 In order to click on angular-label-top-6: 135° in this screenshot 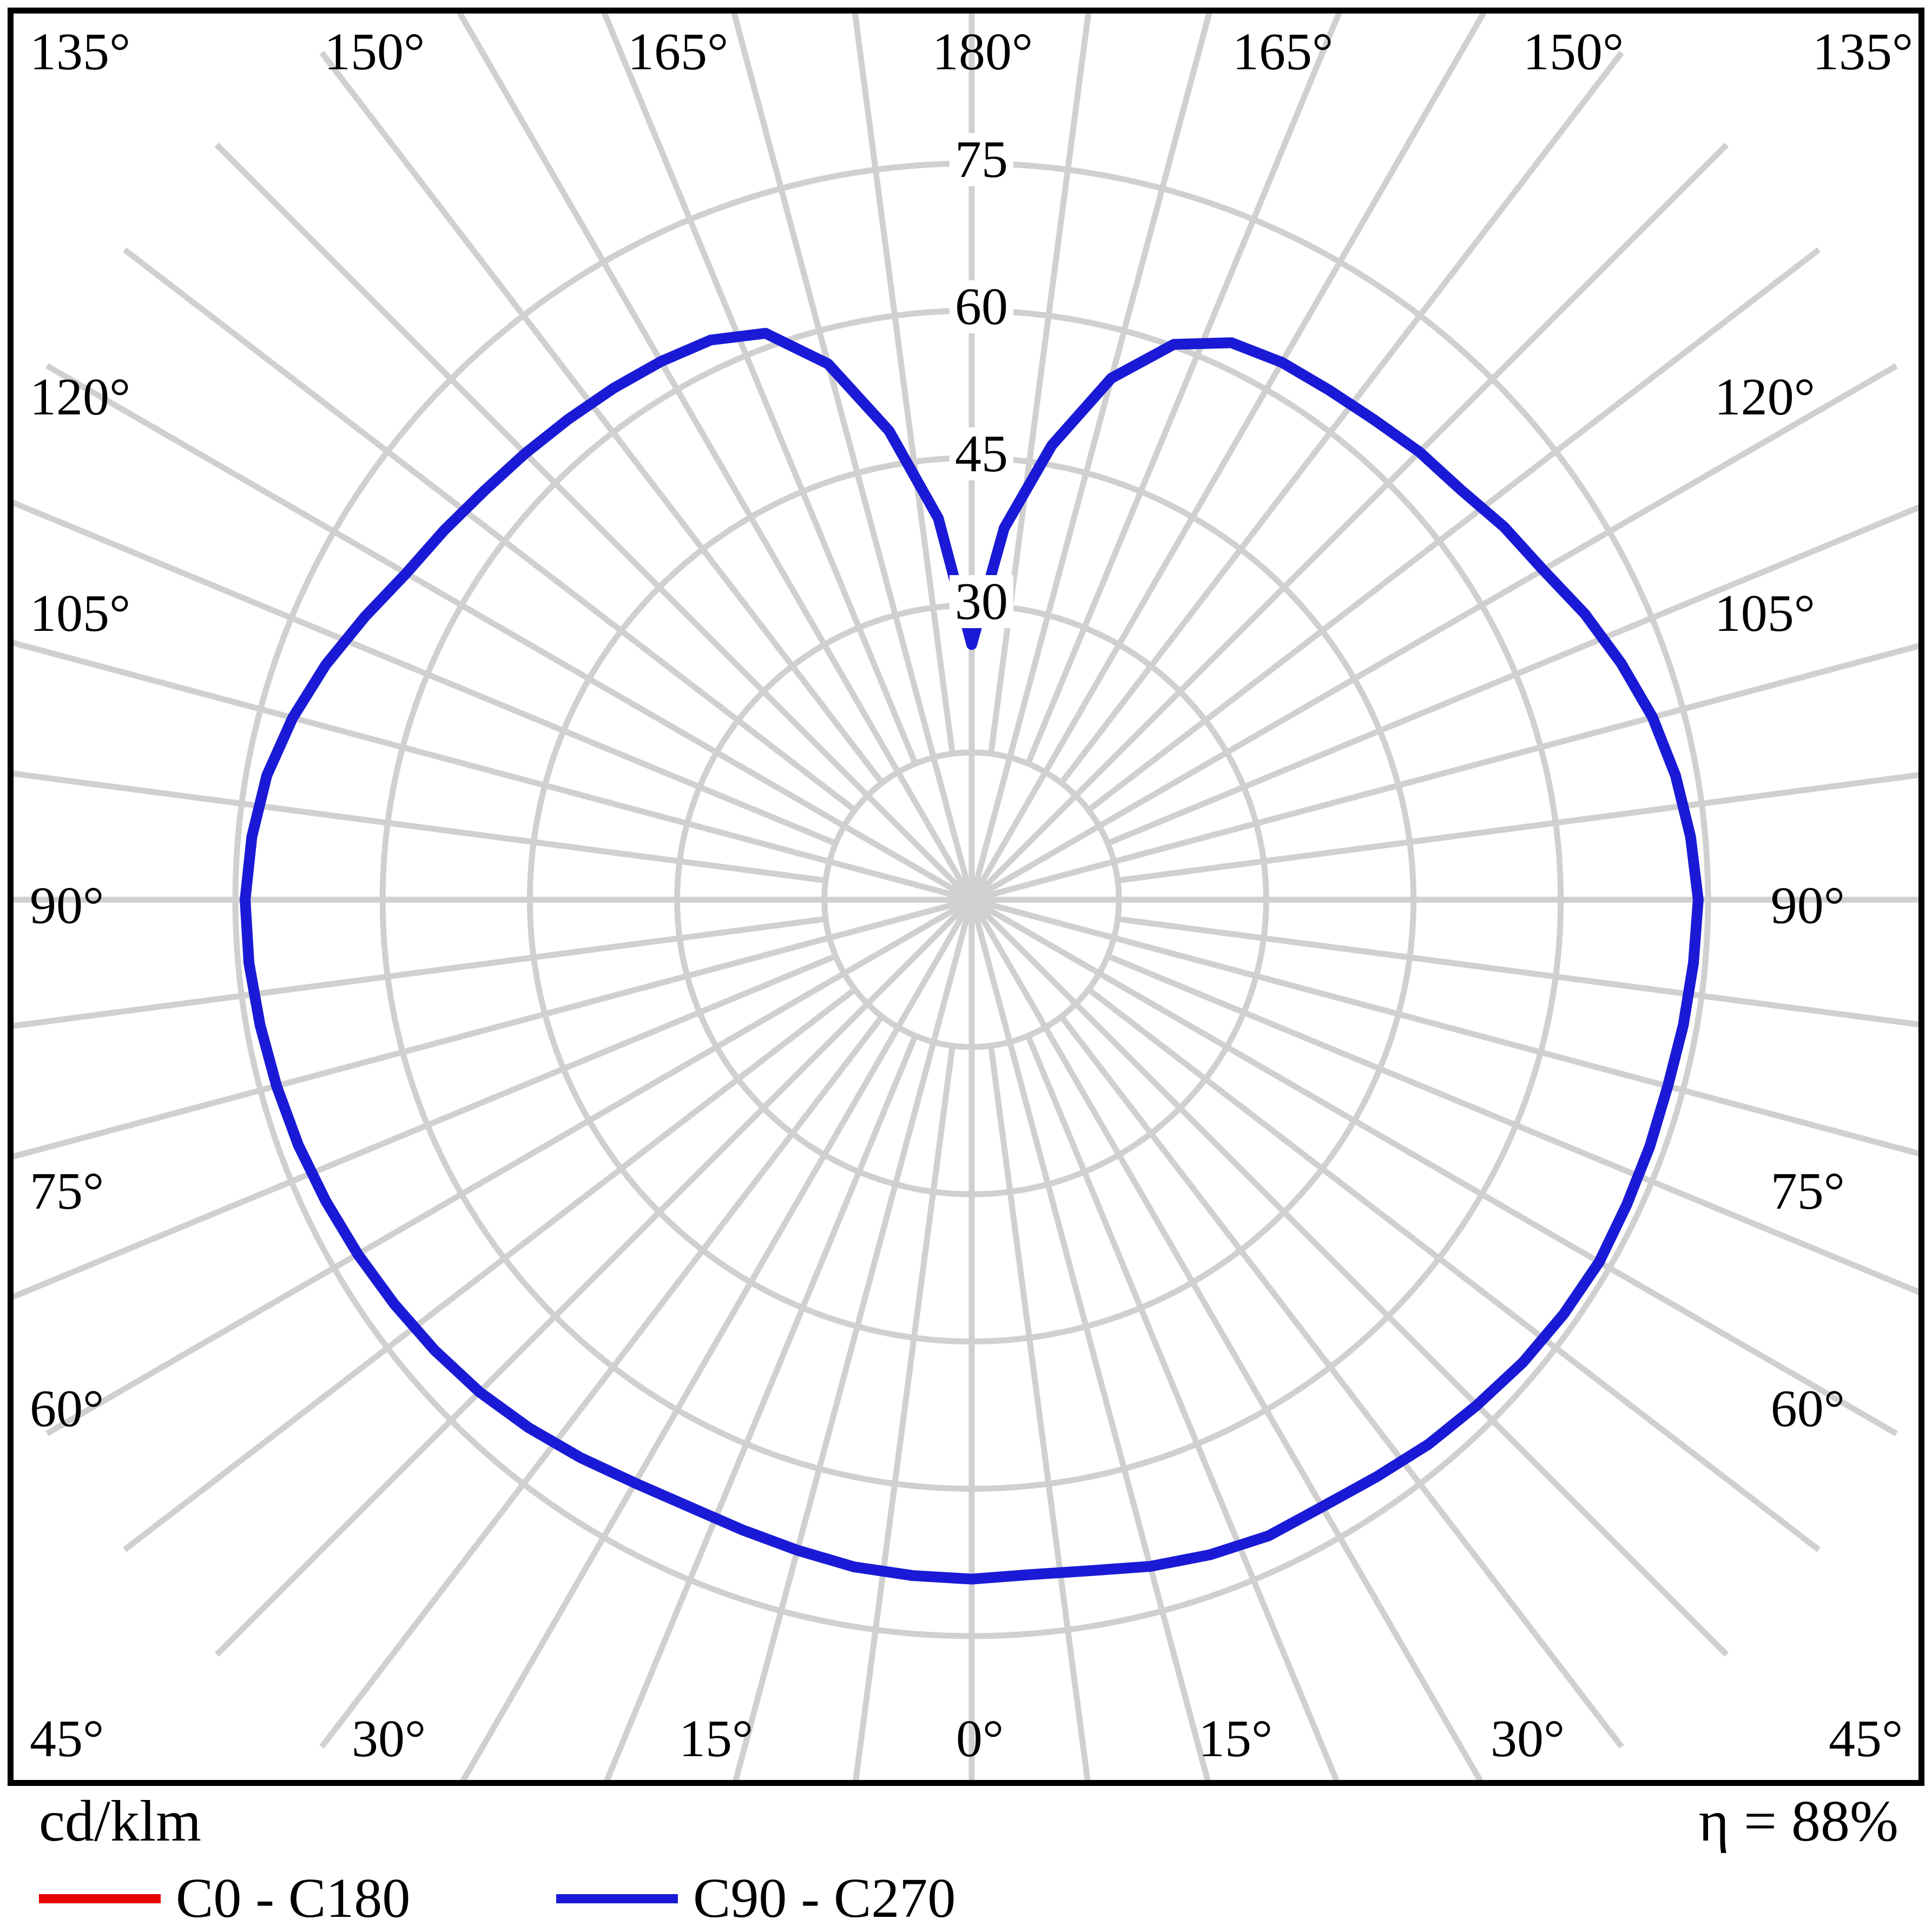, I will do `click(1863, 52)`.